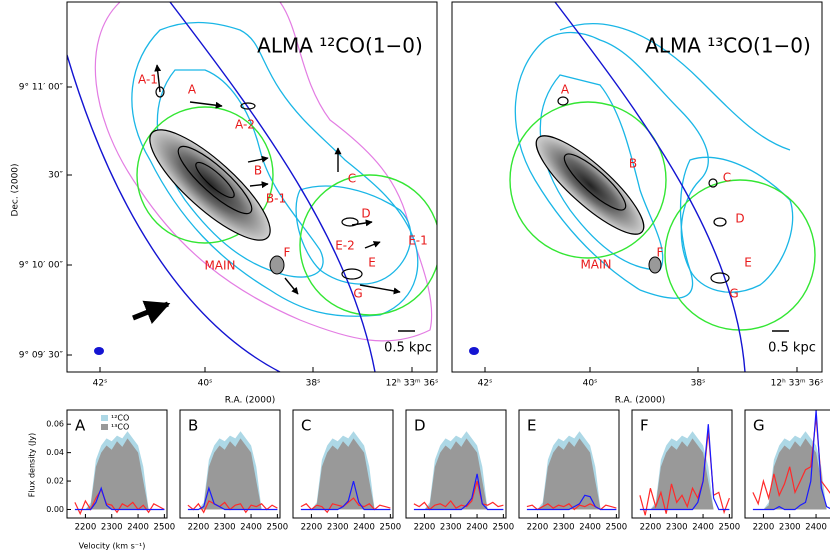 Image resolution: width=830 pixels, height=557 pixels. I want to click on dec-tick-label: 9° 10′ 00″, so click(41, 266).